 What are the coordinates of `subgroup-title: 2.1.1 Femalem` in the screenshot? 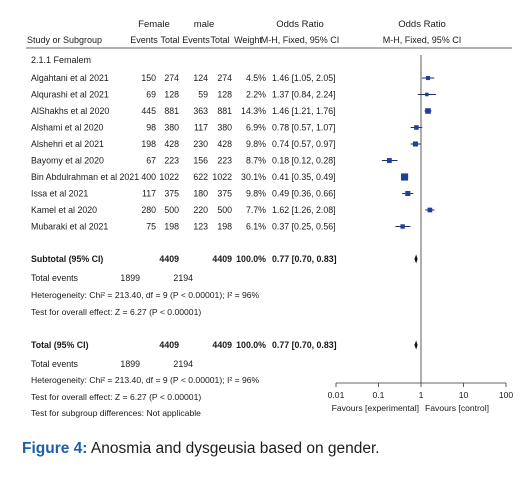 It's located at (61, 60).